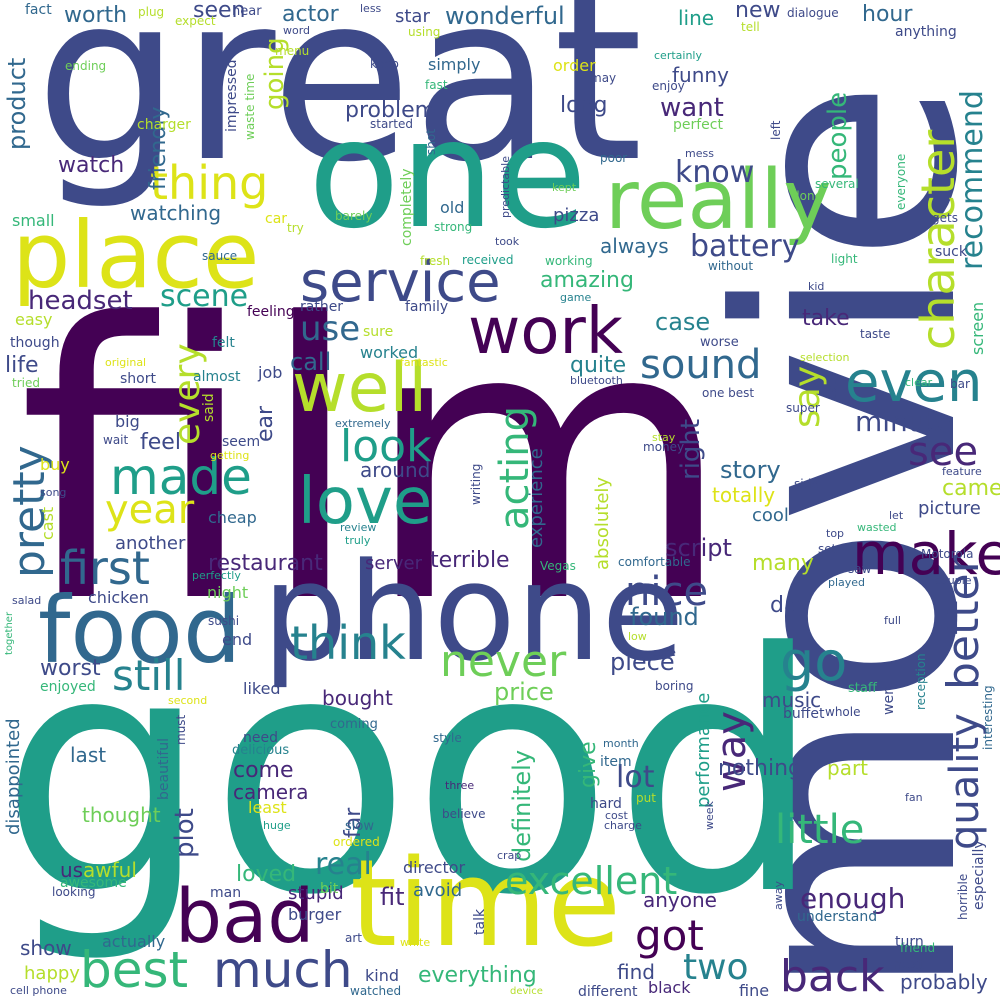  Describe the element at coordinates (837, 184) in the screenshot. I see `word-several: several` at that location.